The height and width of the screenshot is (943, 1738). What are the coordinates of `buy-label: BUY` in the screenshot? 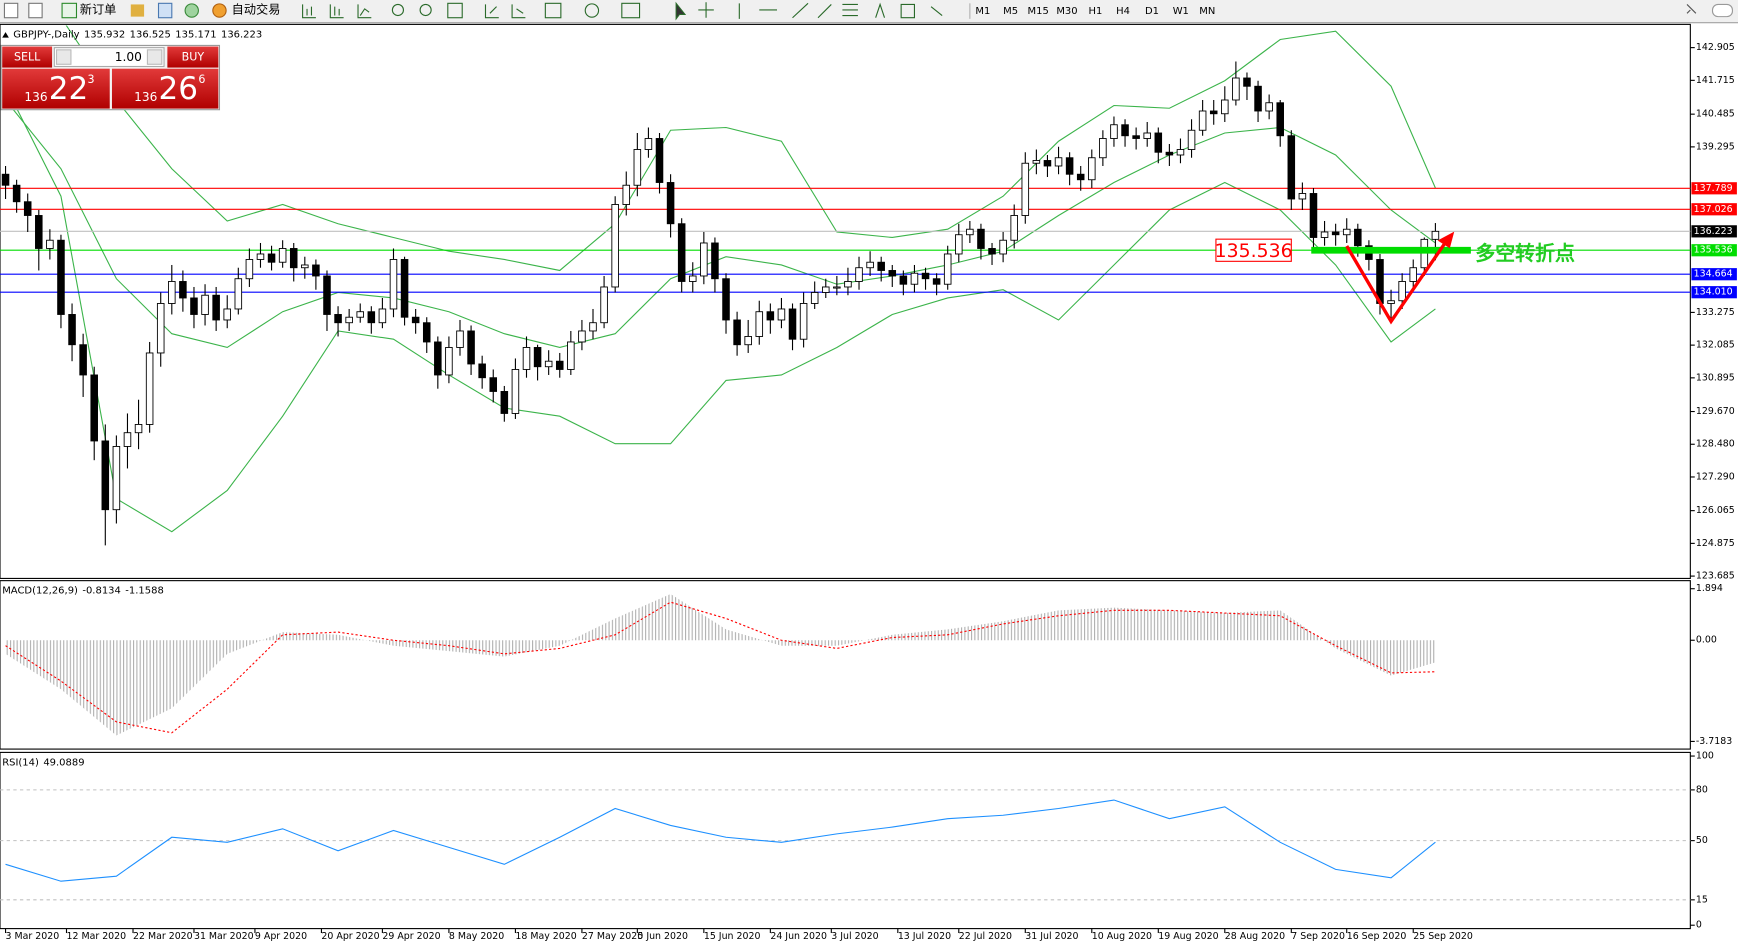 It's located at (193, 57).